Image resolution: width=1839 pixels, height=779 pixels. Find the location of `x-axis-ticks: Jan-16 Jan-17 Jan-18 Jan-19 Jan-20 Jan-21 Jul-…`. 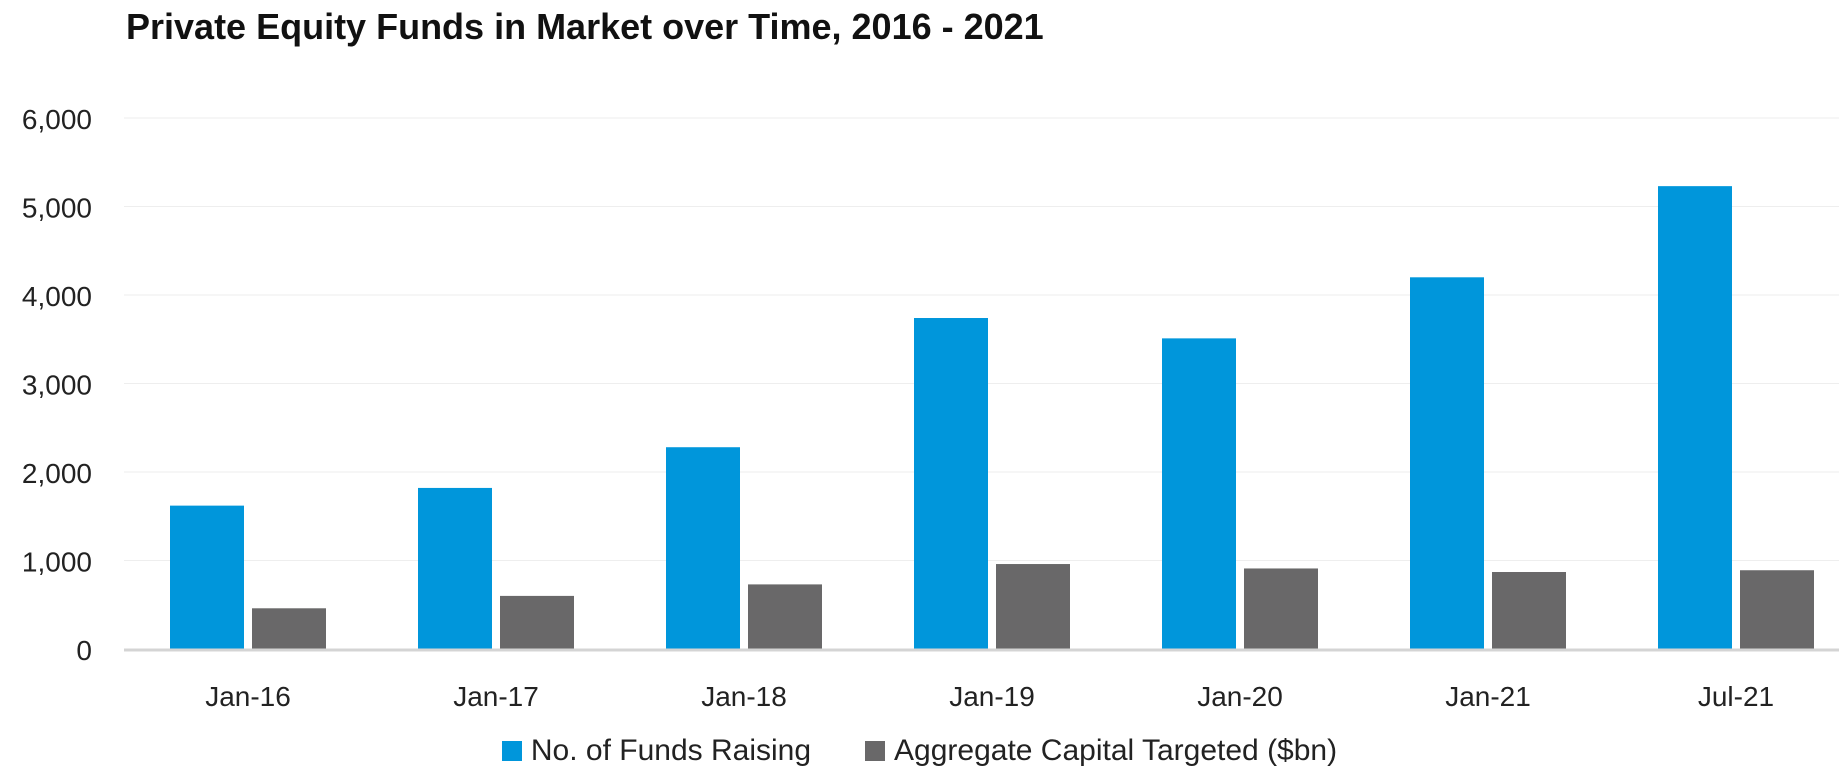

x-axis-ticks: Jan-16 Jan-17 Jan-18 Jan-19 Jan-20 Jan-21 Jul-… is located at coordinates (989, 696).